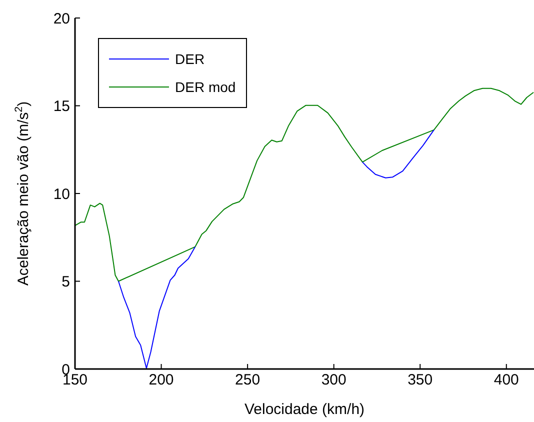 This screenshot has width=534, height=422. Describe the element at coordinates (506, 380) in the screenshot. I see `x-tick-label: 400` at that location.